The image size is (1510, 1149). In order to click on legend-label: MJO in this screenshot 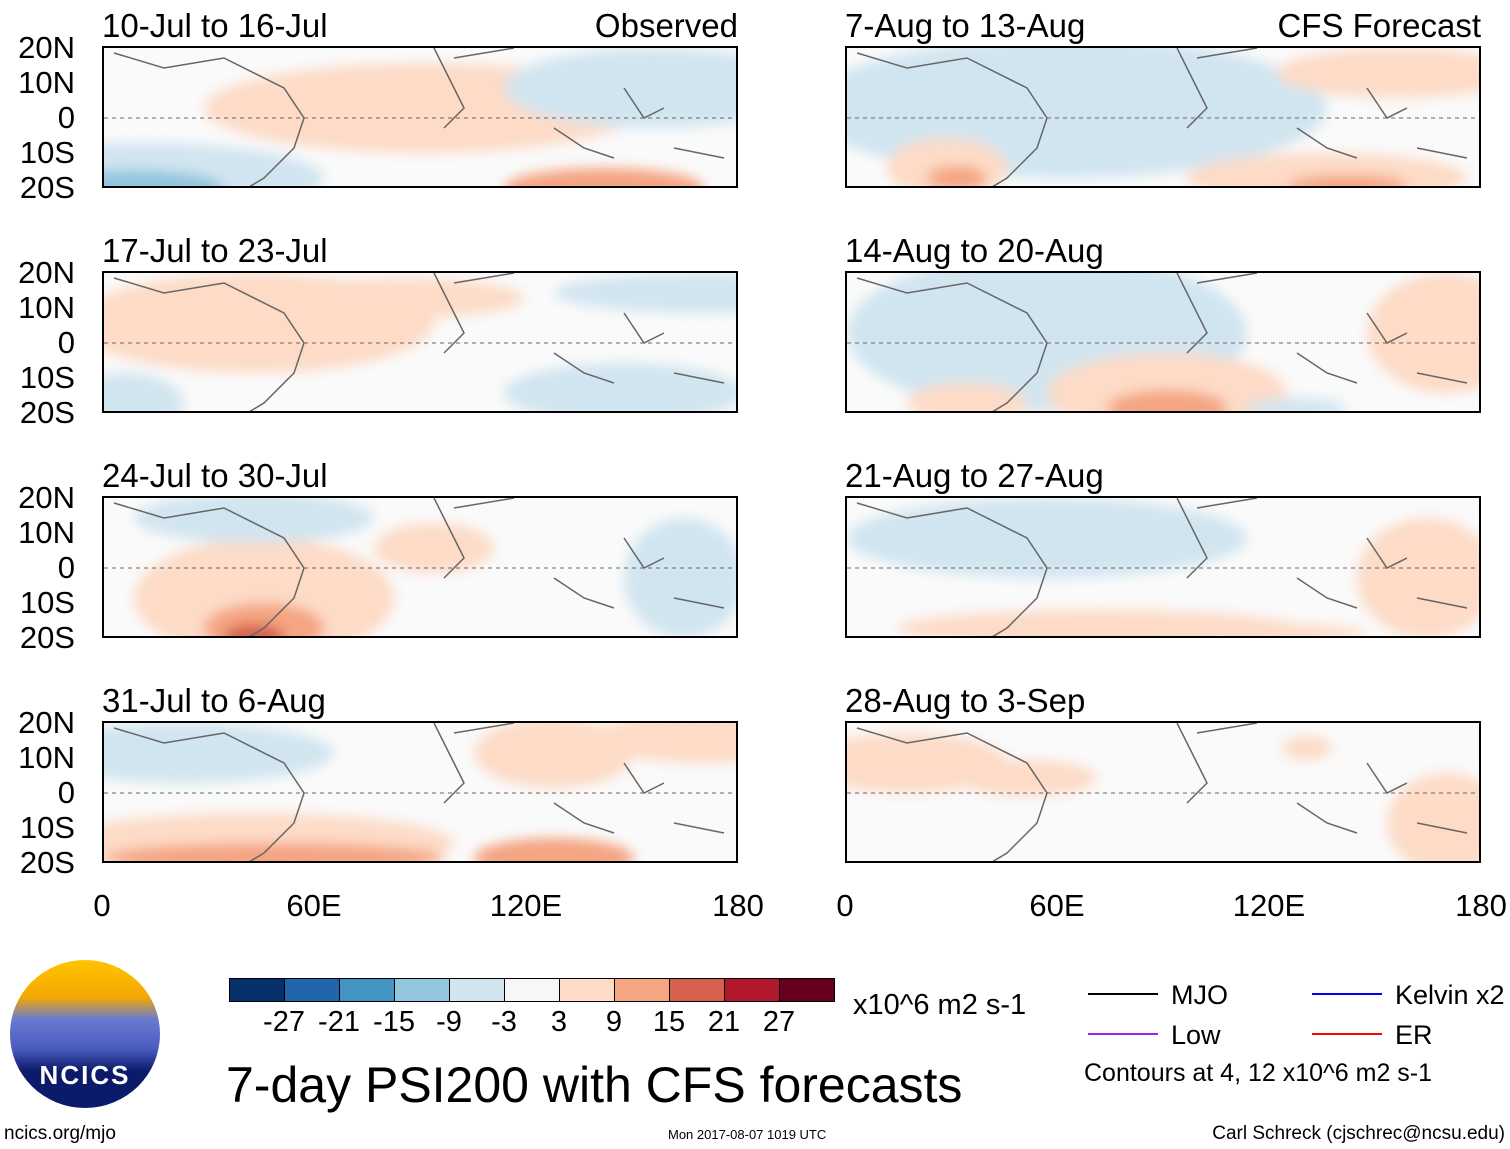, I will do `click(1199, 995)`.